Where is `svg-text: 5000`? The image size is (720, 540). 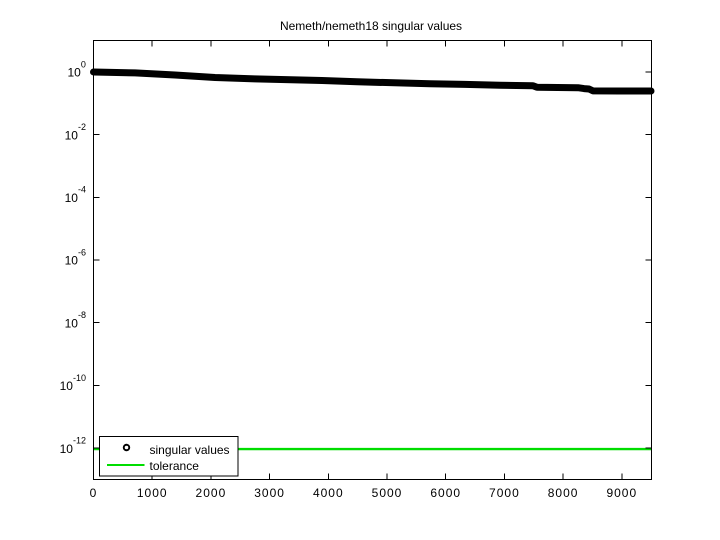
svg-text: 5000 is located at coordinates (387, 493).